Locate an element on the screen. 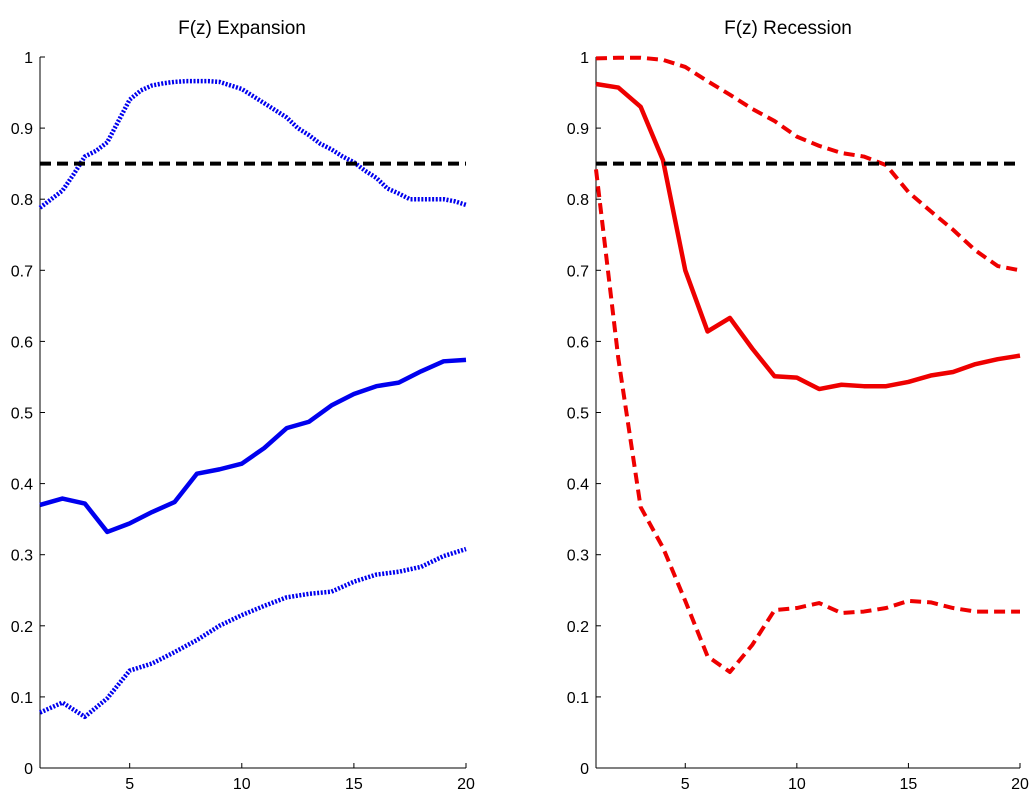  estimate-line is located at coordinates (253, 446).